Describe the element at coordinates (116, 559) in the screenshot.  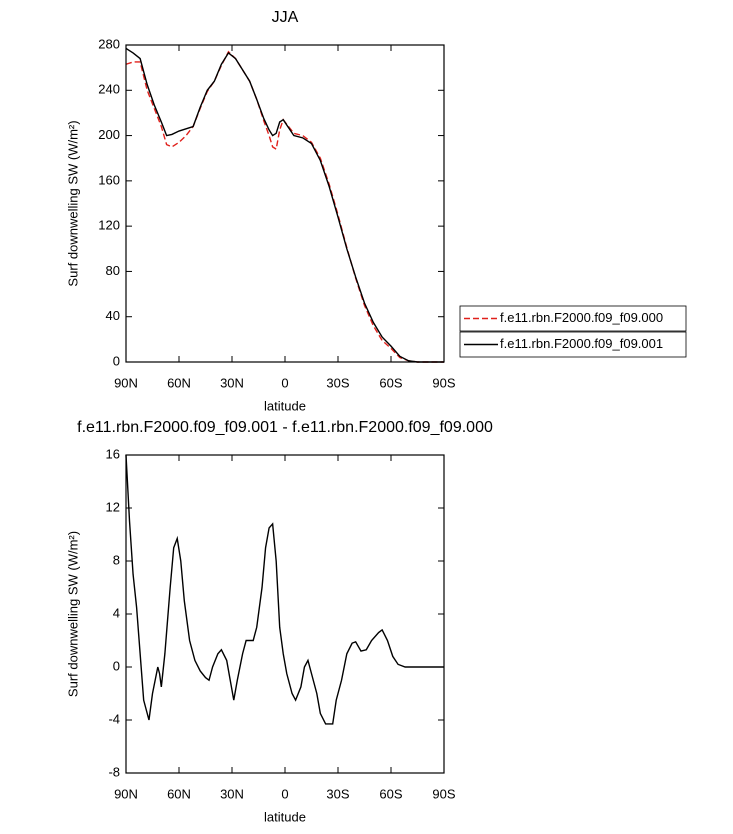
I see `y-tick-label: 8` at that location.